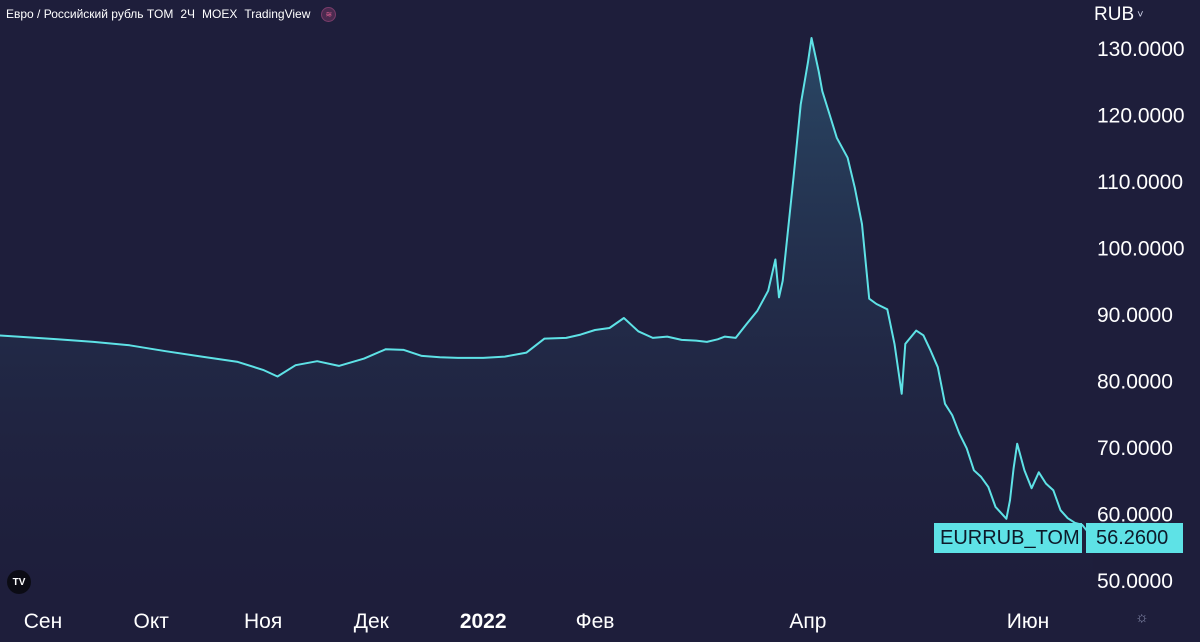  Describe the element at coordinates (263, 621) in the screenshot. I see `x-tick-label: Ноя` at that location.